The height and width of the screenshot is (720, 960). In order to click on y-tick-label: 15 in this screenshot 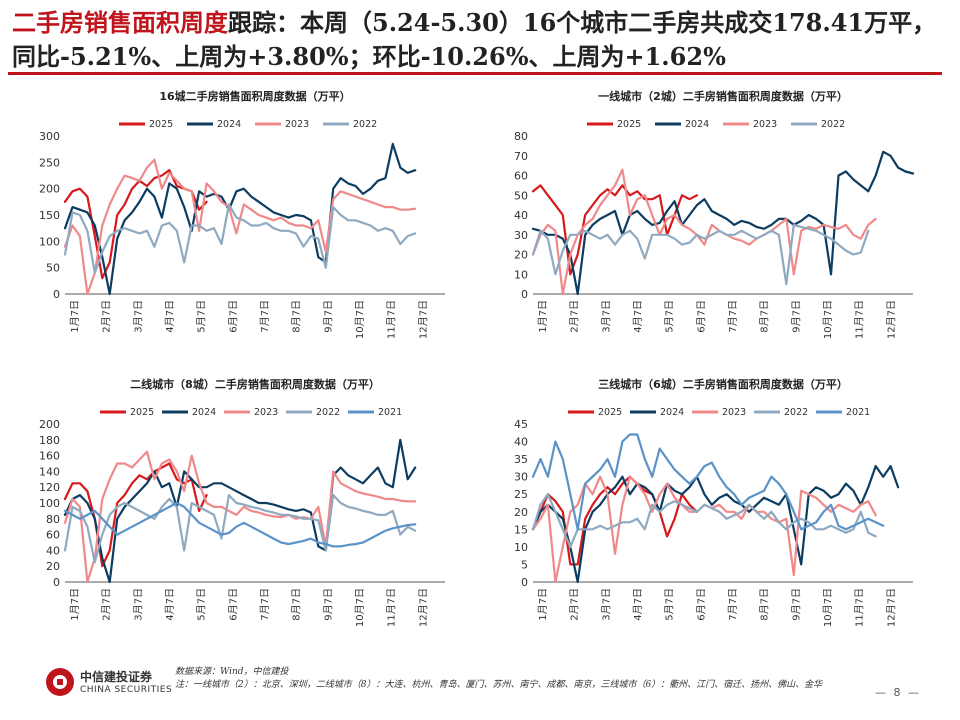, I will do `click(521, 529)`.